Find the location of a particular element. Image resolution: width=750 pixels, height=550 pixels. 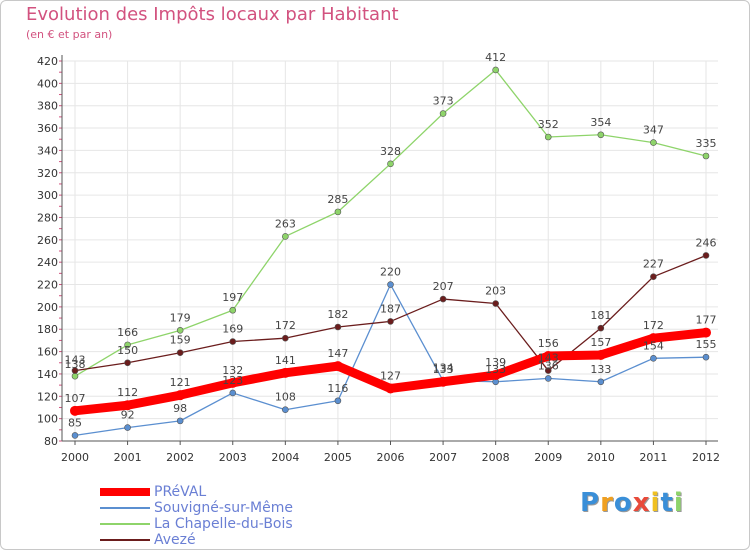

x-tick-label-2001: 2001 is located at coordinates (128, 457).